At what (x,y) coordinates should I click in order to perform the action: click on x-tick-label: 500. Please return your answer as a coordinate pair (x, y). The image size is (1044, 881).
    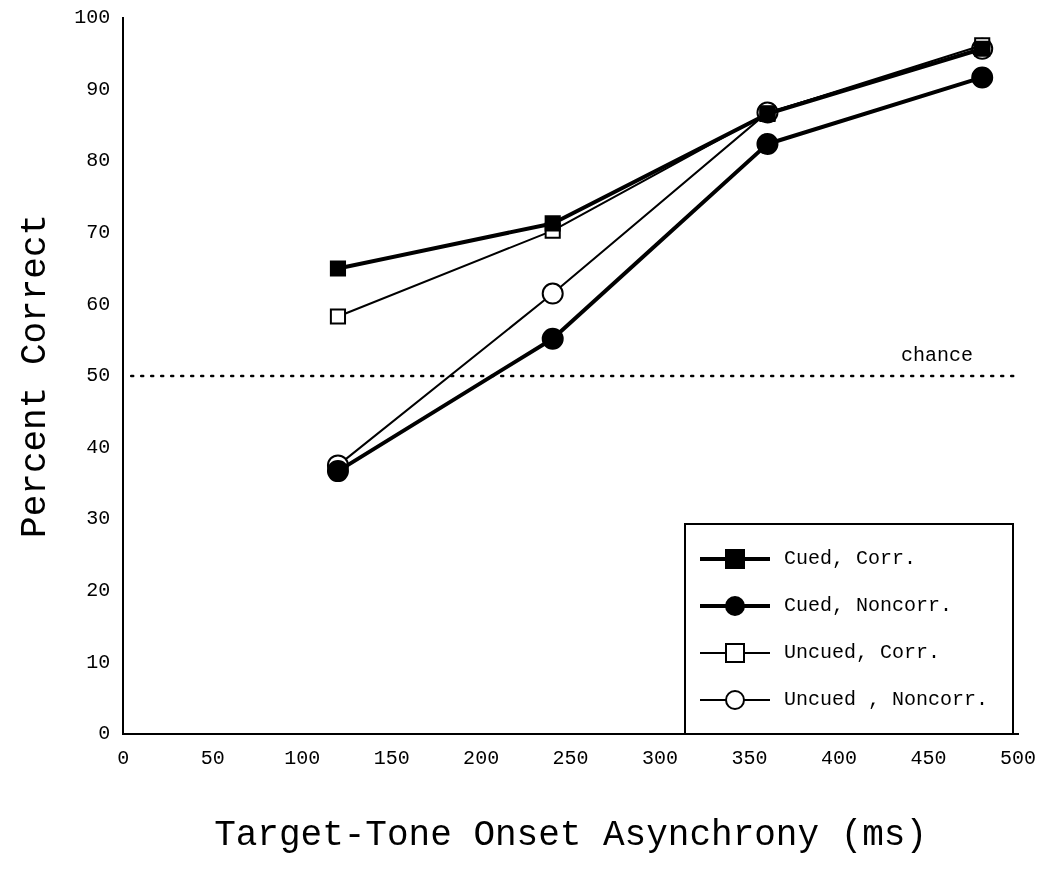
    Looking at the image, I should click on (1018, 759).